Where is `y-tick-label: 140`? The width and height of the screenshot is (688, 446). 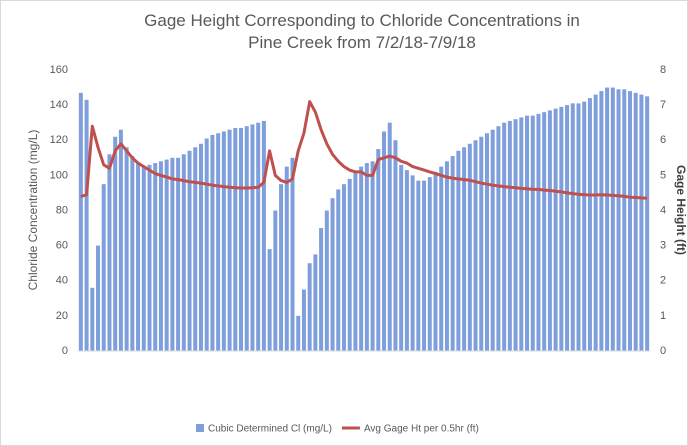
y-tick-label: 140 is located at coordinates (59, 105).